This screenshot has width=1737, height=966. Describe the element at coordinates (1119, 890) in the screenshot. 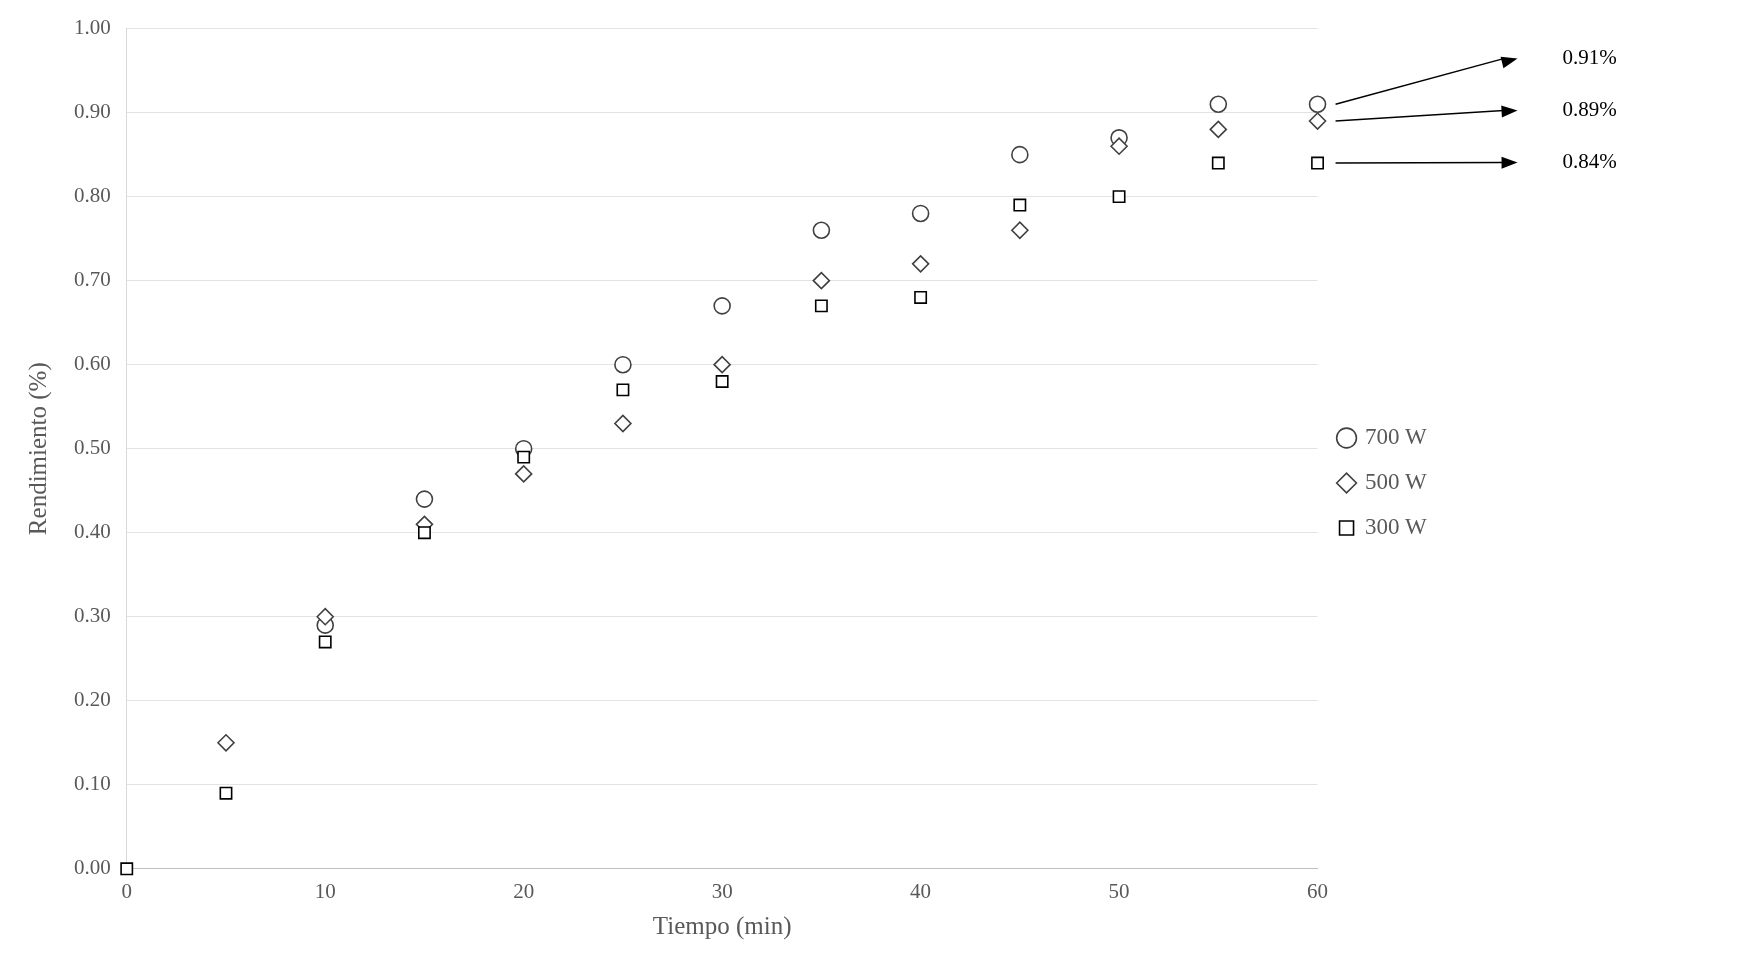

I see `x-tick-label: 50` at that location.